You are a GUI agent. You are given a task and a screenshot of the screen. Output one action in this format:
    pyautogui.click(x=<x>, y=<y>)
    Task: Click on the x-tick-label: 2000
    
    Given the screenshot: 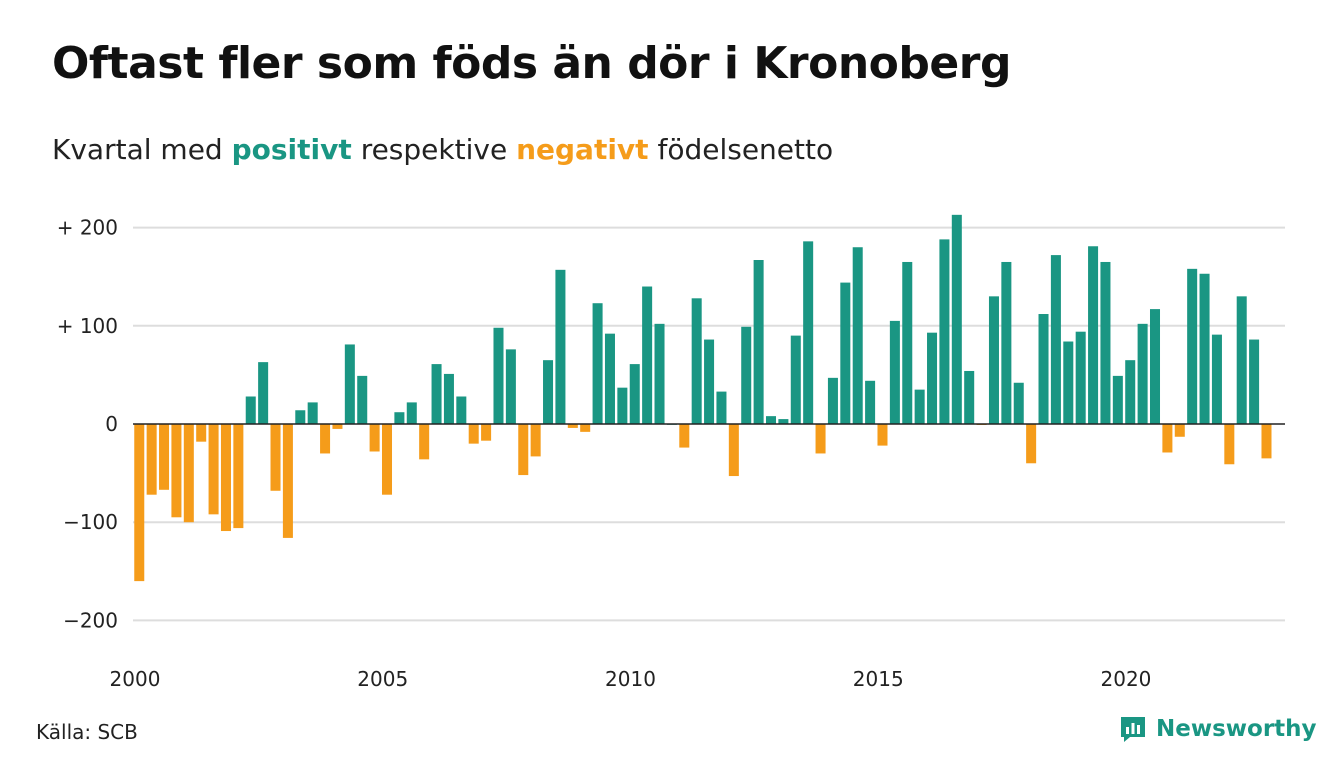 What is the action you would take?
    pyautogui.click(x=135, y=679)
    